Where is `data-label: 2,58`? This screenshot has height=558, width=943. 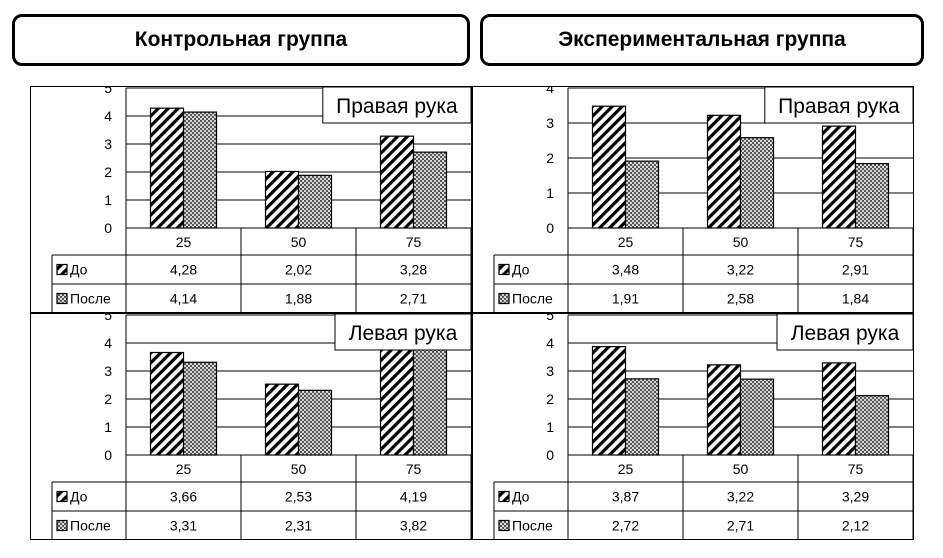 data-label: 2,58 is located at coordinates (740, 299).